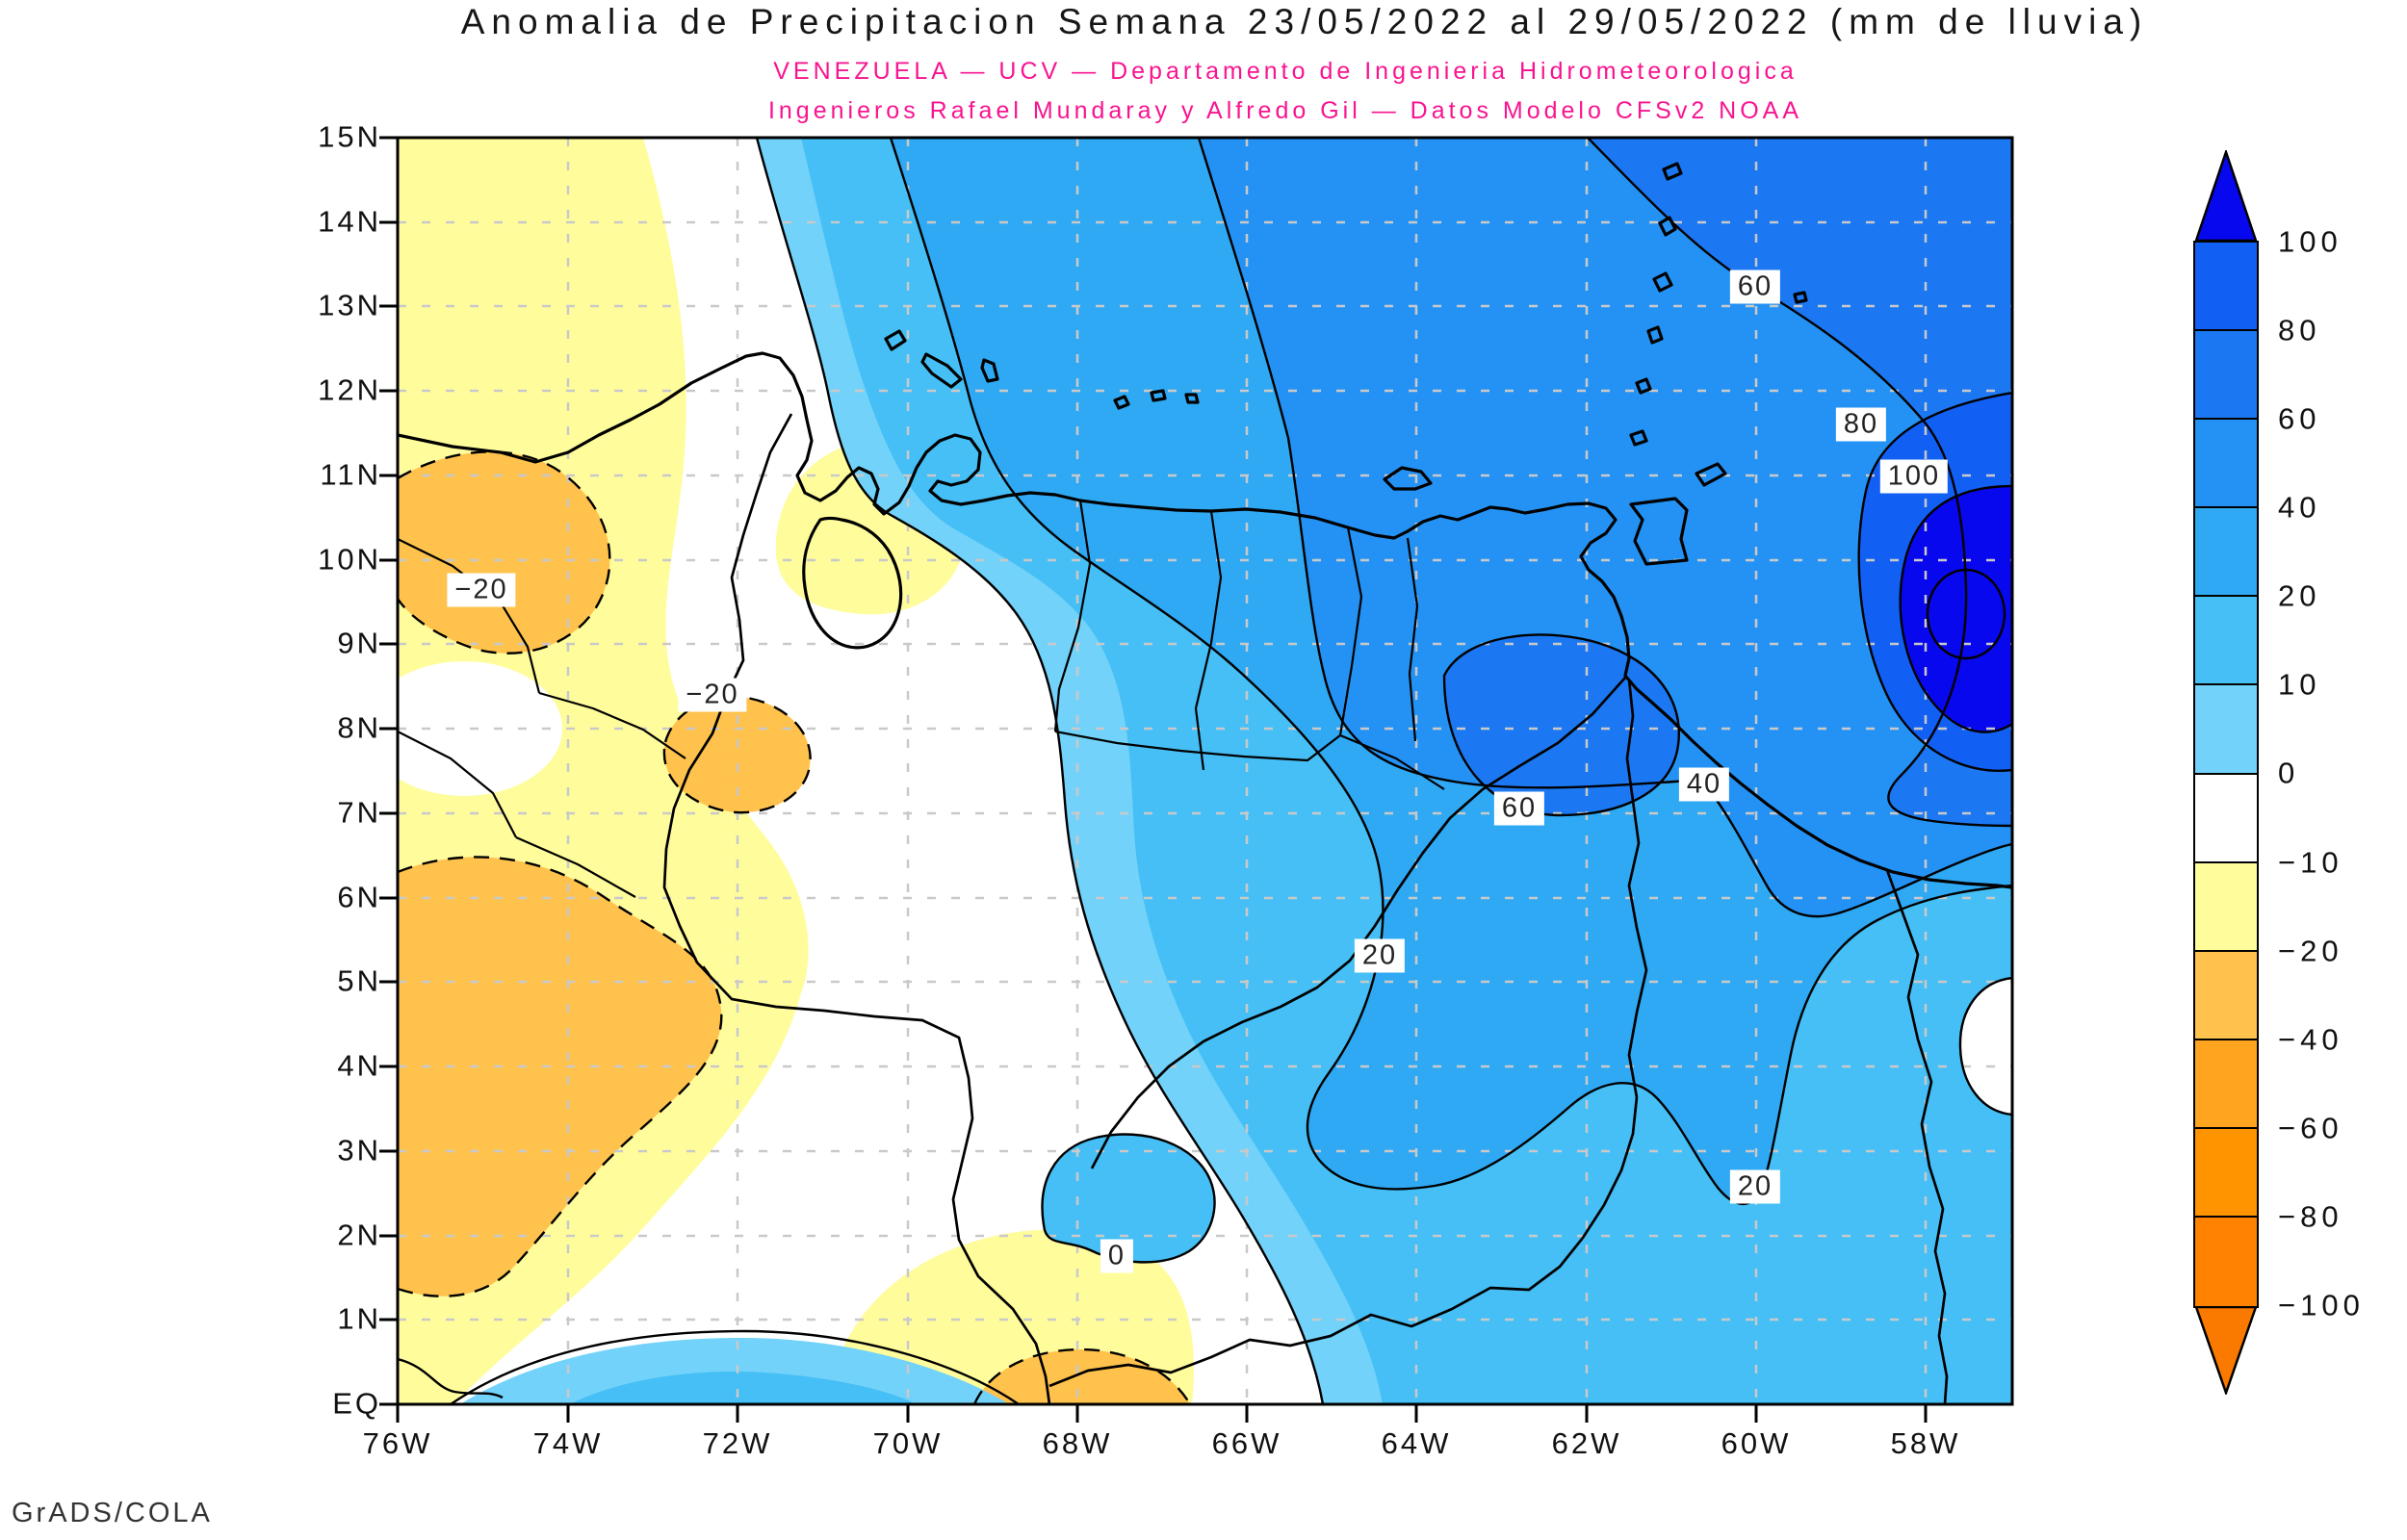 The image size is (2407, 1540). What do you see at coordinates (359, 1150) in the screenshot?
I see `y-axis-tick-label: 3N` at bounding box center [359, 1150].